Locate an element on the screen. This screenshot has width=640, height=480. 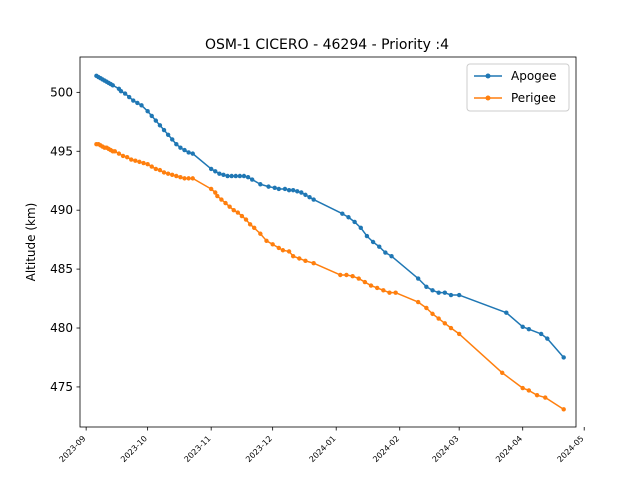
chart-title: OSM-1 CICERO - 46294 - Priority :4 is located at coordinates (327, 45).